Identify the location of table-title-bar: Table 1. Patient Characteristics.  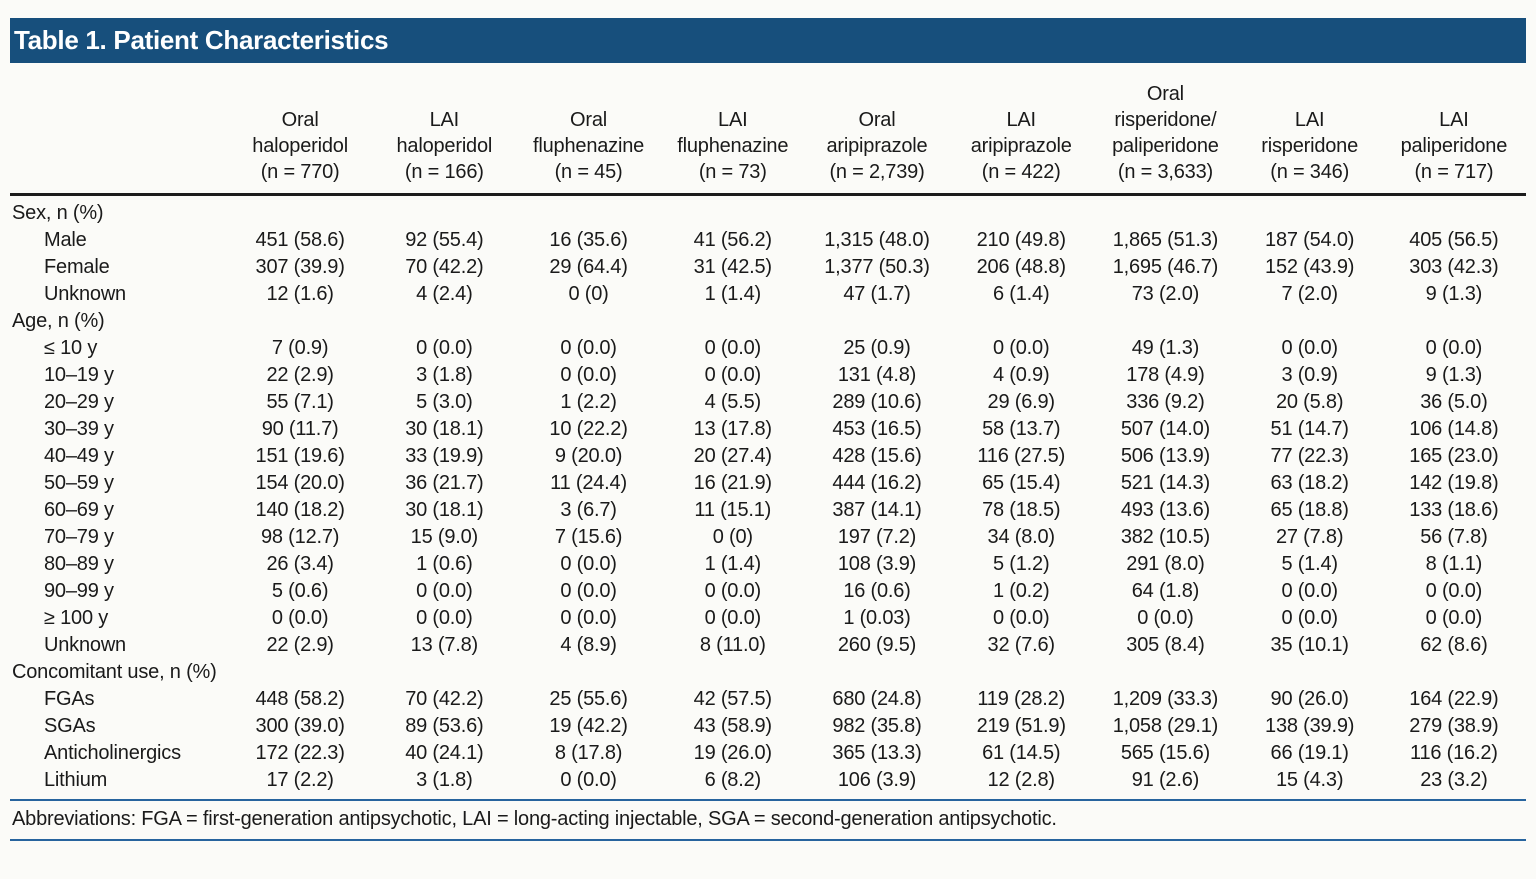
(768, 40).